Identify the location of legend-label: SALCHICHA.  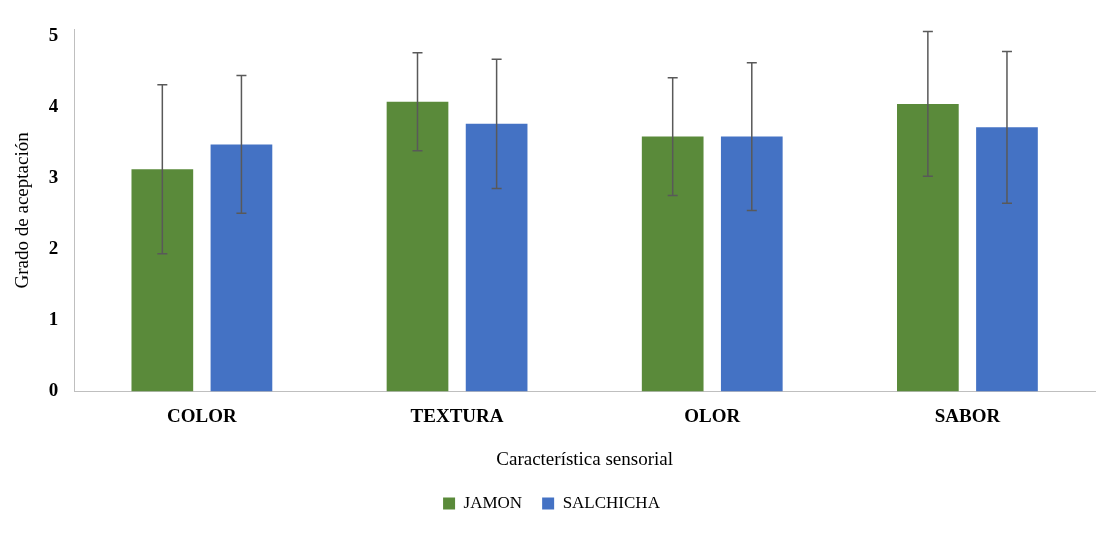
(611, 502).